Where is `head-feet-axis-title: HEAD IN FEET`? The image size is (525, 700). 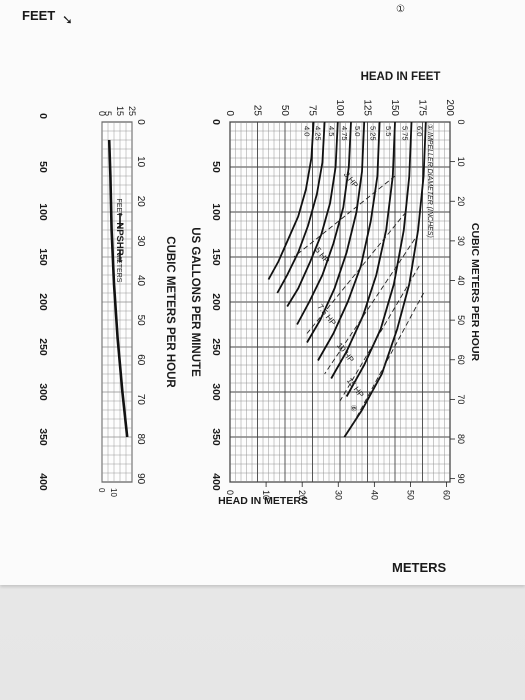 head-feet-axis-title: HEAD IN FEET is located at coordinates (401, 77).